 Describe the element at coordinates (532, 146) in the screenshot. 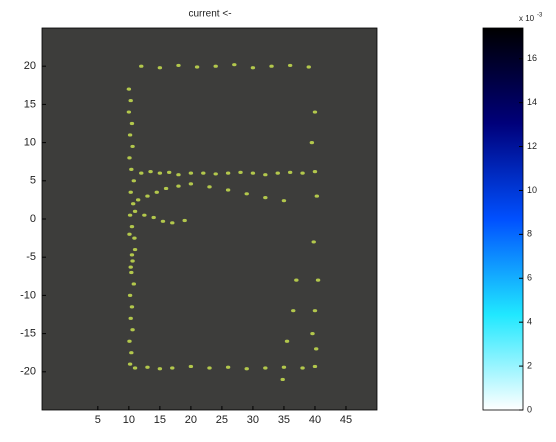

I see `colorbar-tick-label: 12` at that location.